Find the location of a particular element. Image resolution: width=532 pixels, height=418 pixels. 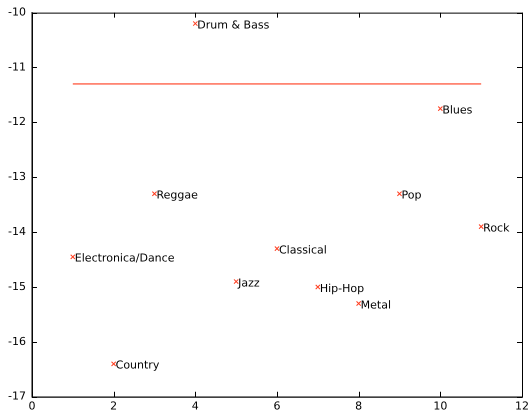

y-tick-label: -17 is located at coordinates (17, 396).